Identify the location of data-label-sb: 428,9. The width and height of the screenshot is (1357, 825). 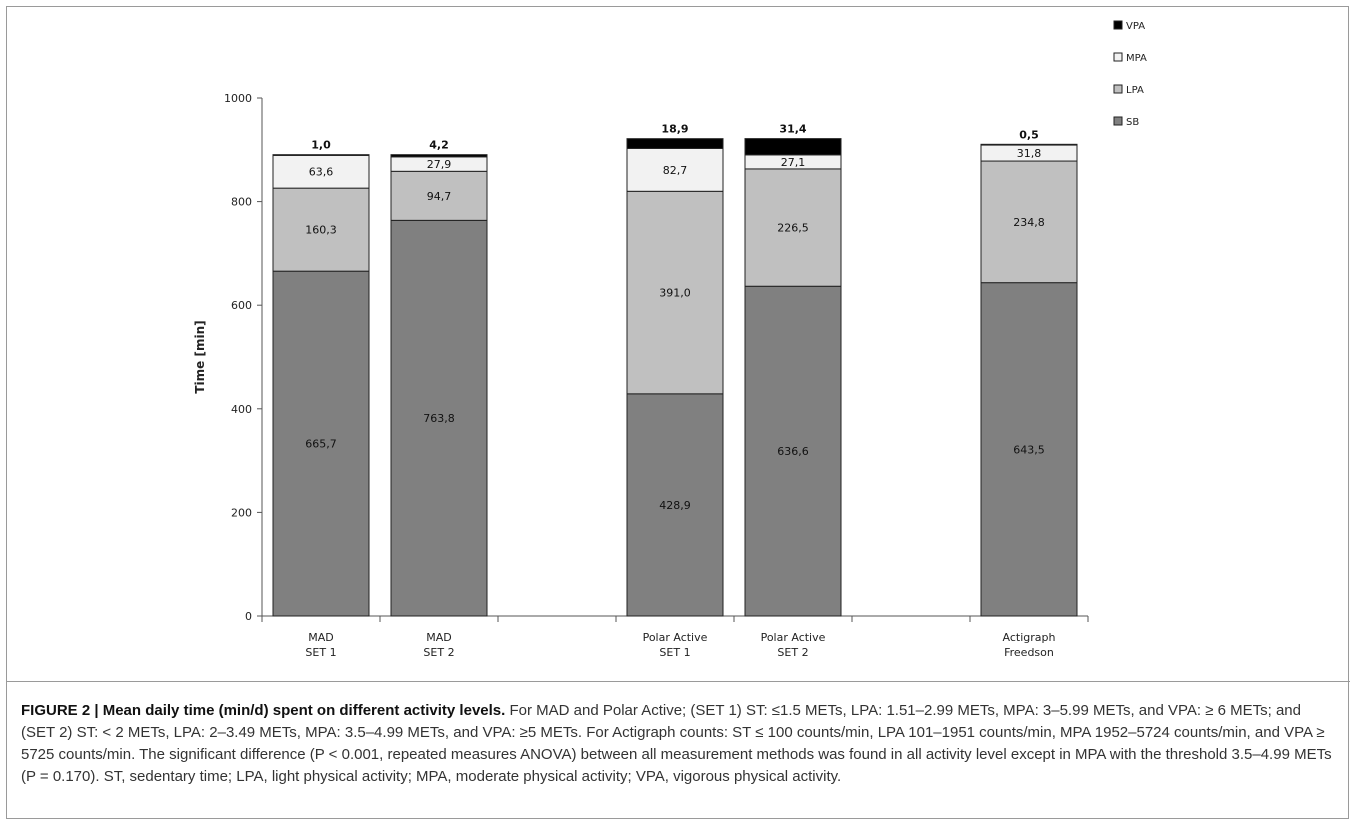
(675, 505).